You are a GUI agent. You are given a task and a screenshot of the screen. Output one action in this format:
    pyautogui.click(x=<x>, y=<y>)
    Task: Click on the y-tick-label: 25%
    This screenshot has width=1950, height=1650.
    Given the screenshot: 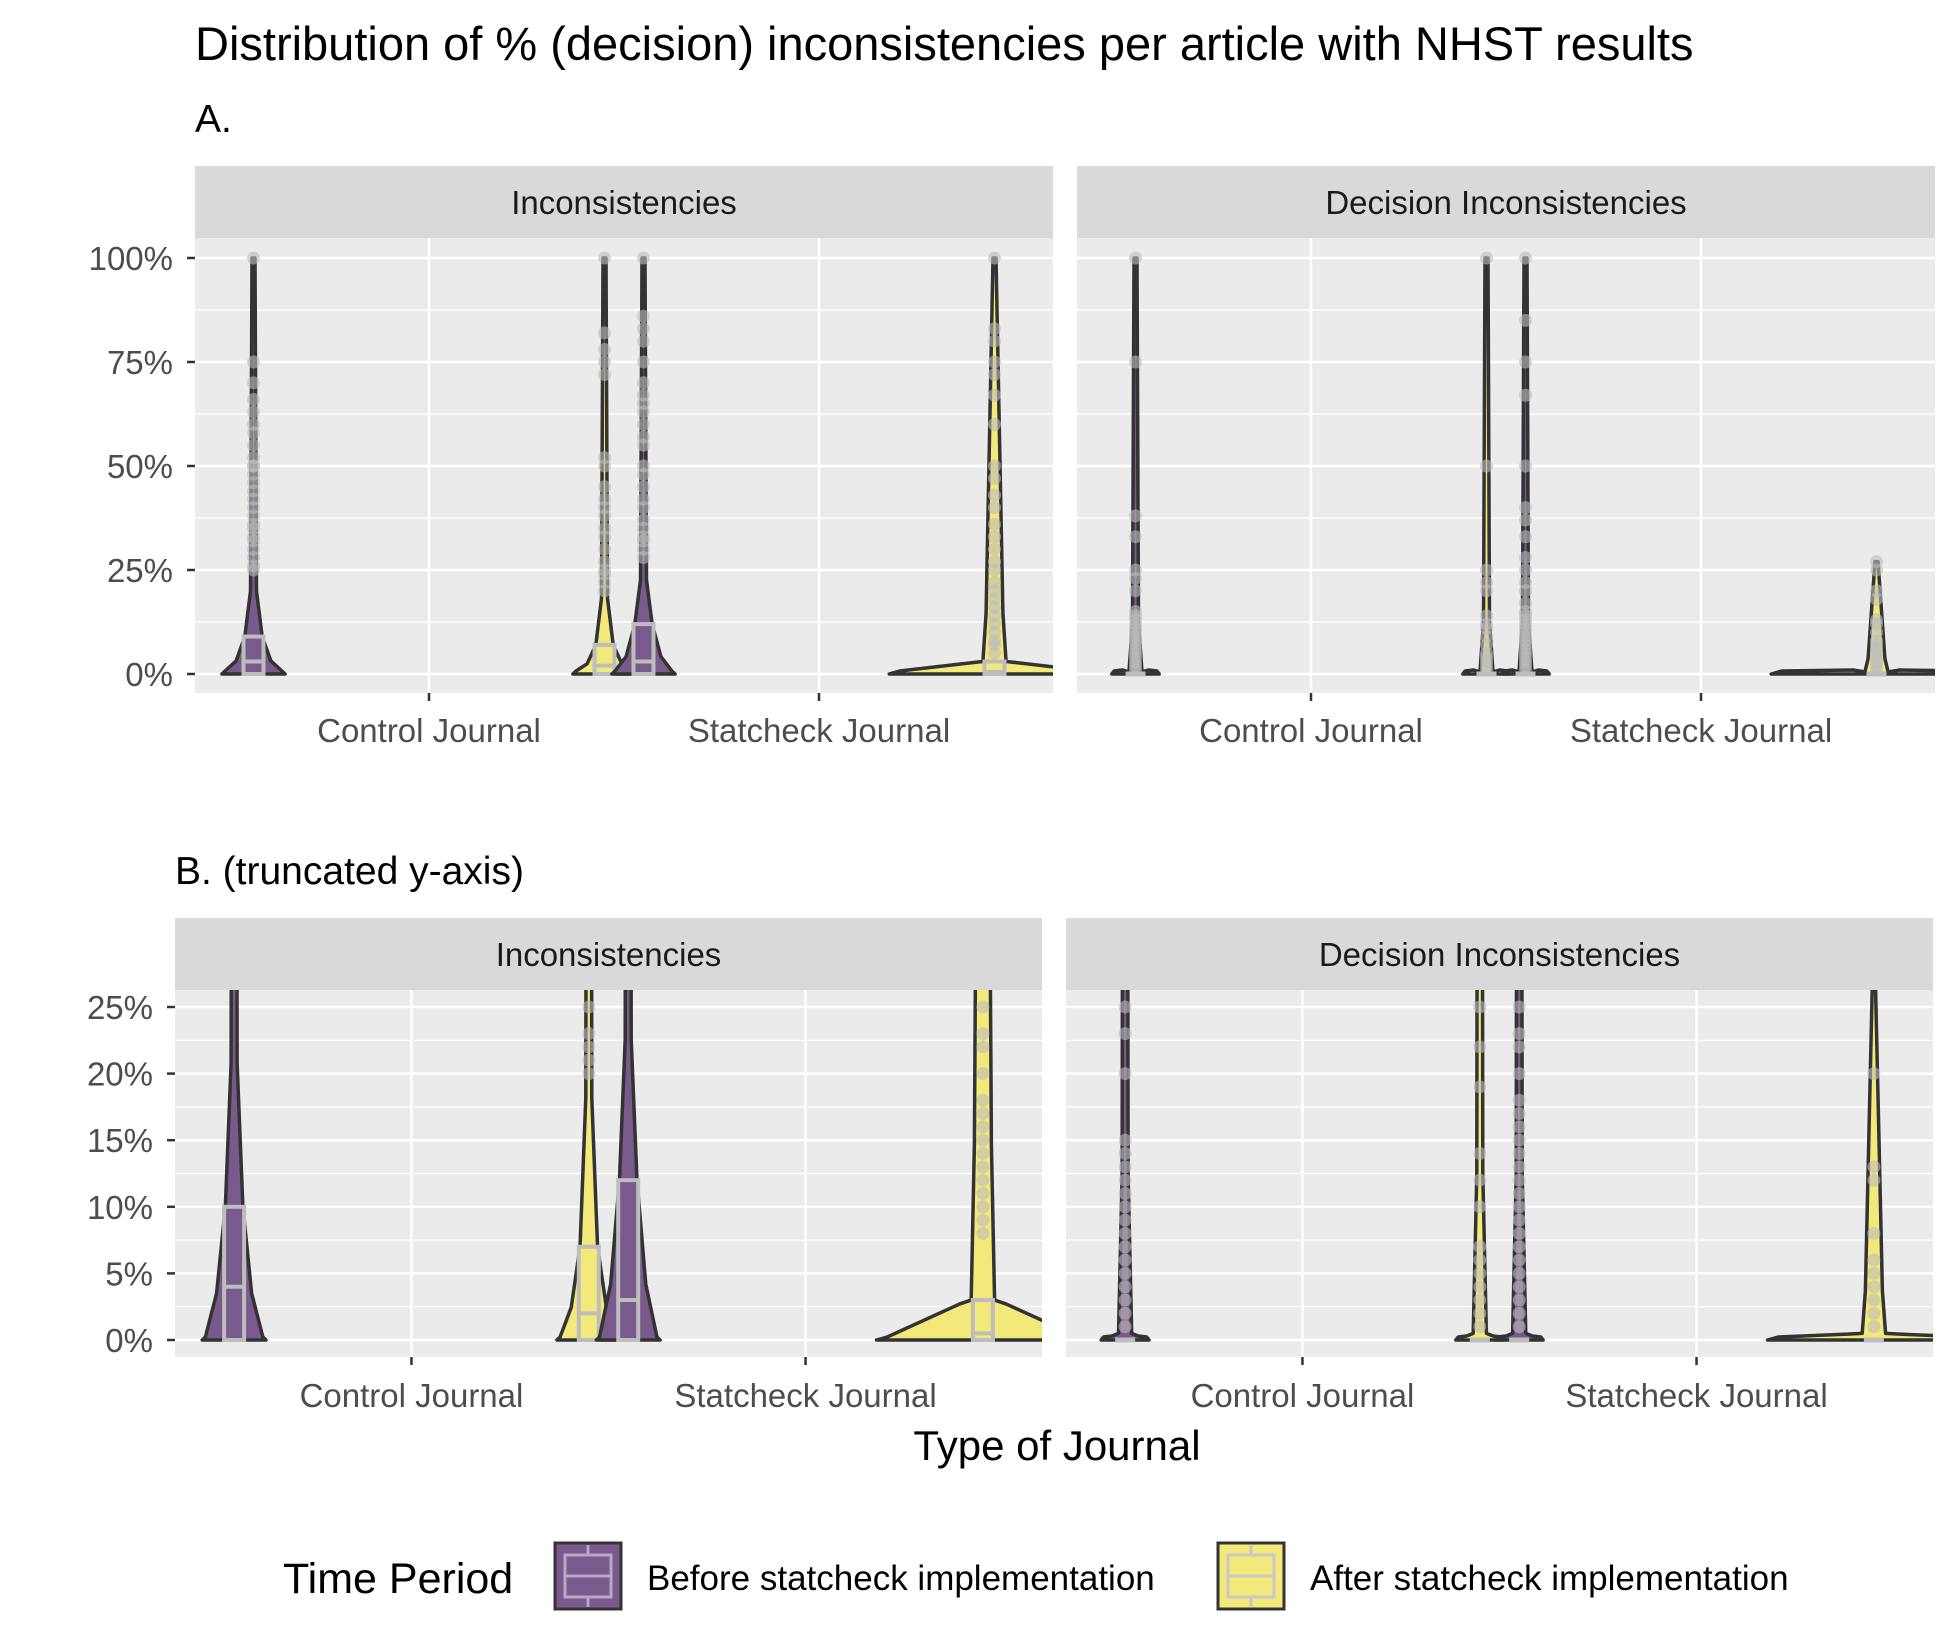 What is the action you would take?
    pyautogui.click(x=120, y=1007)
    